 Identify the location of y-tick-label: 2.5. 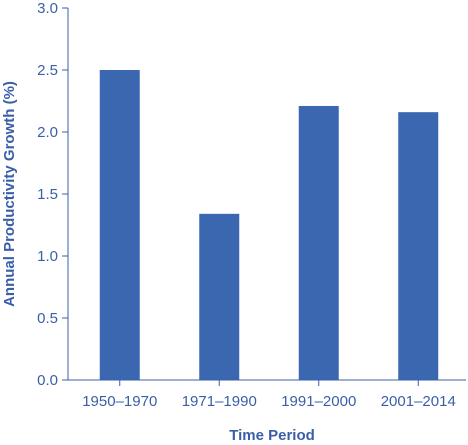
(47, 70).